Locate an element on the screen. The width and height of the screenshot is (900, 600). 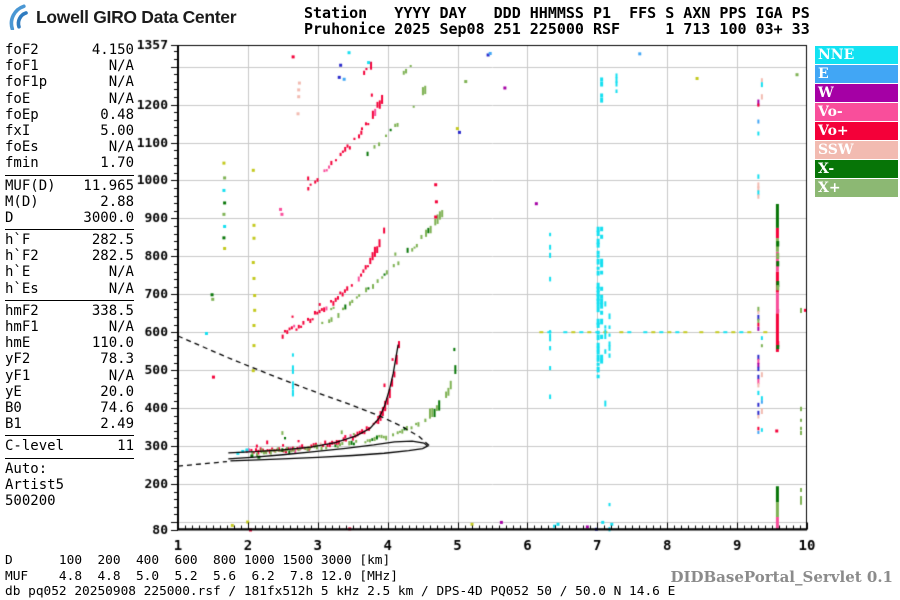
legend-item-SSW: SSW is located at coordinates (856, 150).